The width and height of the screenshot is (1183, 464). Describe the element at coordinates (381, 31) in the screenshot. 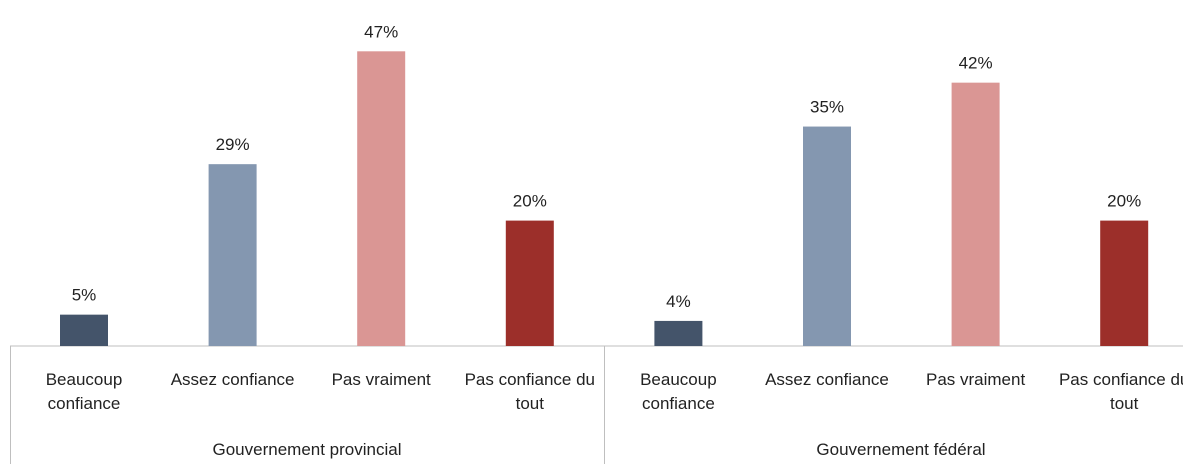

I see `data-label: 47%` at that location.